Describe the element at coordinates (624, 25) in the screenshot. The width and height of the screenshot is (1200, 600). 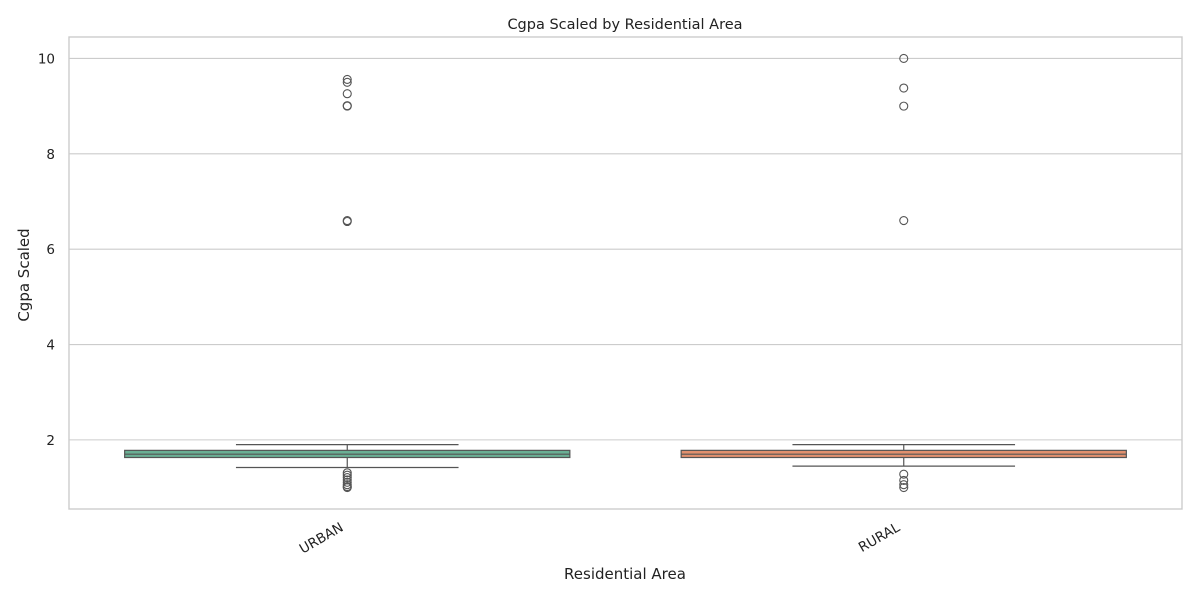
I see `chart-title: Cgpa Scaled by Residential Area` at that location.